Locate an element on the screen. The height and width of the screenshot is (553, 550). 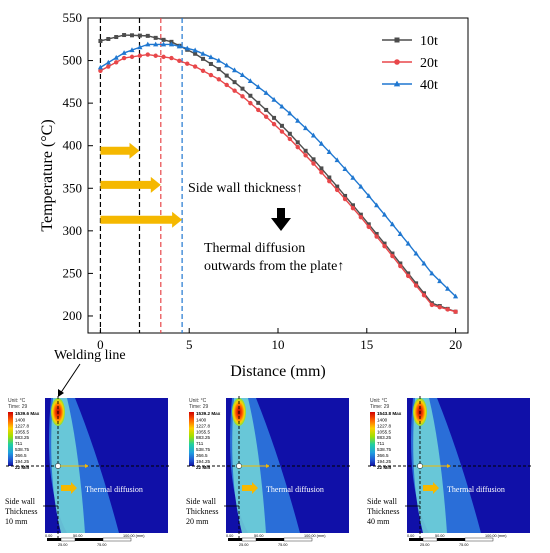
y-tick-label: 350 is located at coordinates (73, 187).